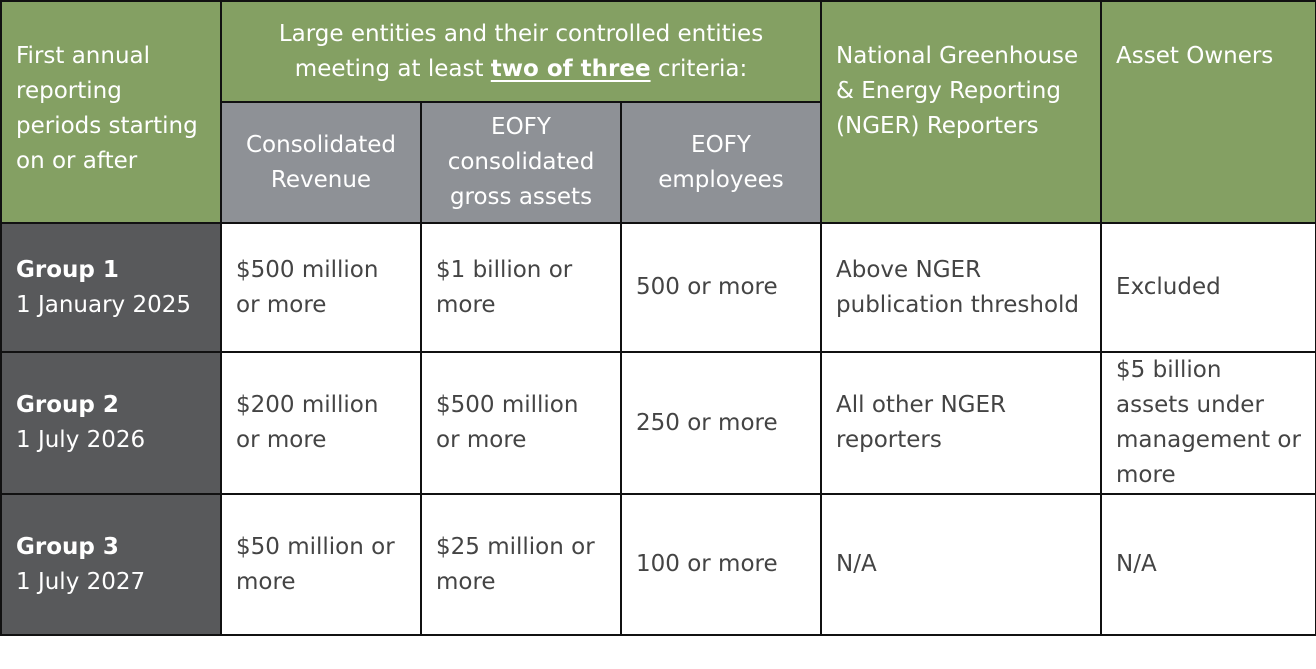 This screenshot has width=1316, height=669. What do you see at coordinates (570, 68) in the screenshot?
I see `criteria-emphasis: two of three` at bounding box center [570, 68].